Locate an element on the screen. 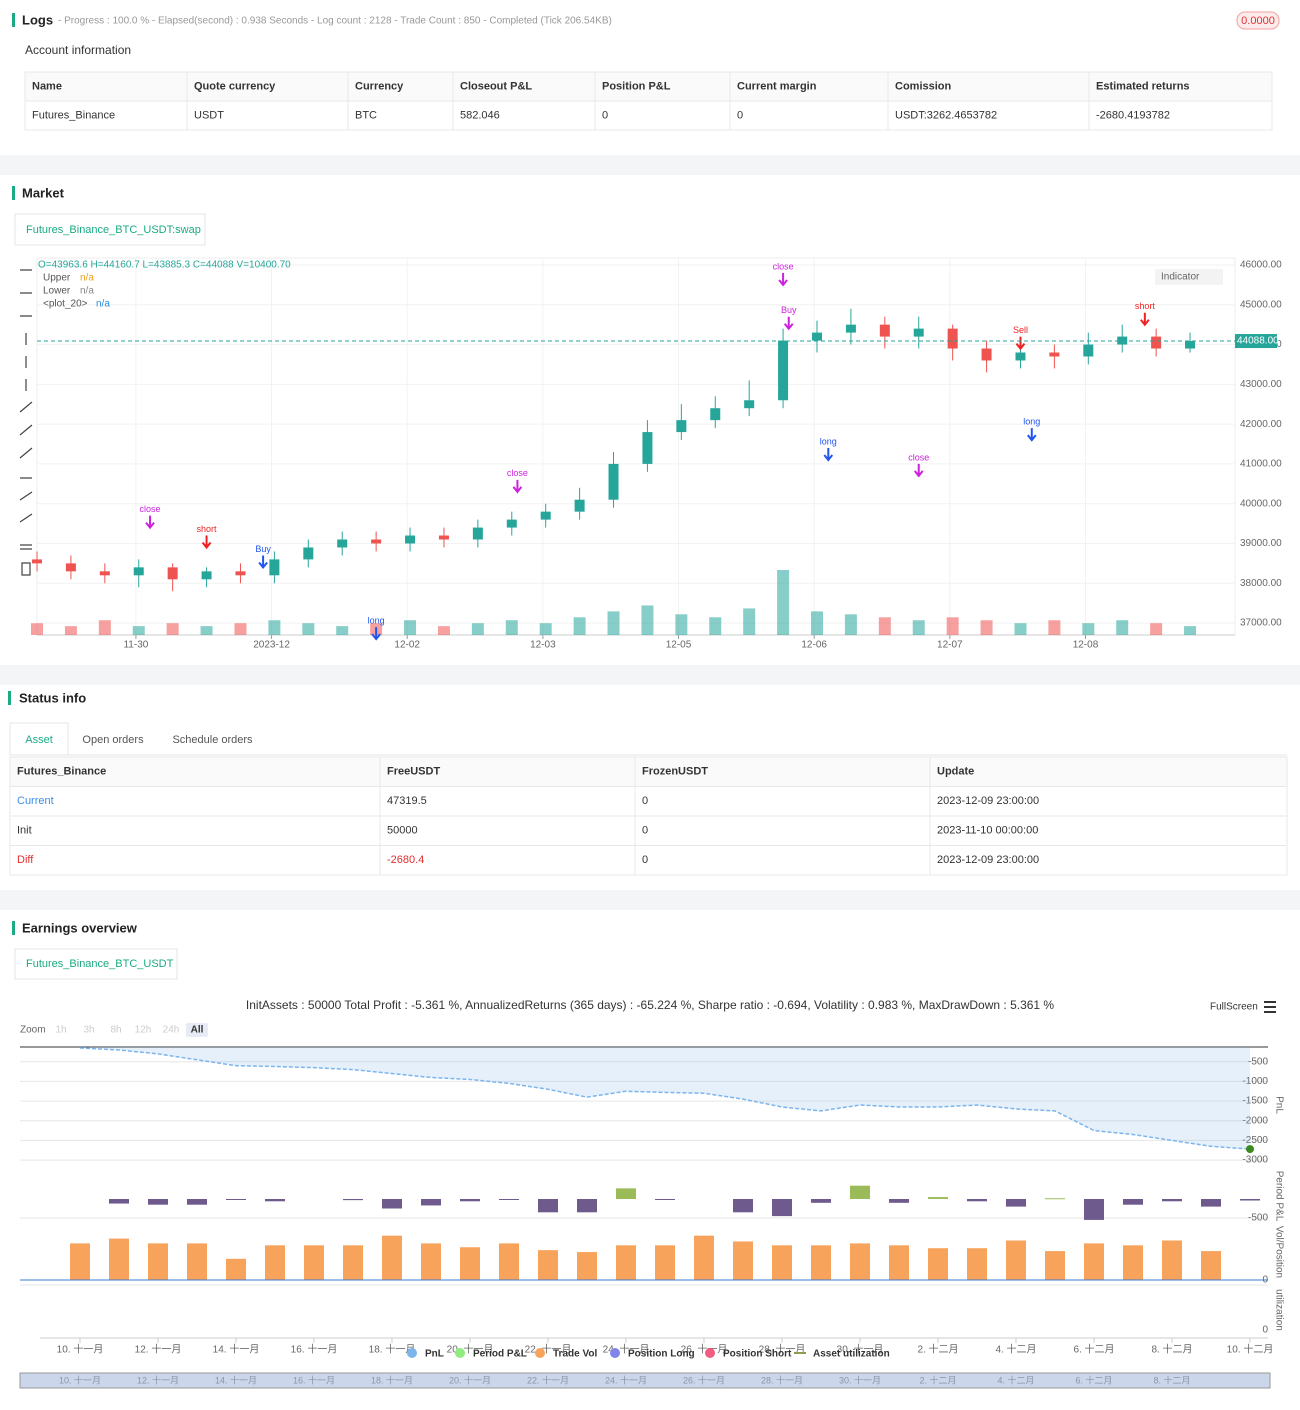  signal-label: long is located at coordinates (1031, 421).